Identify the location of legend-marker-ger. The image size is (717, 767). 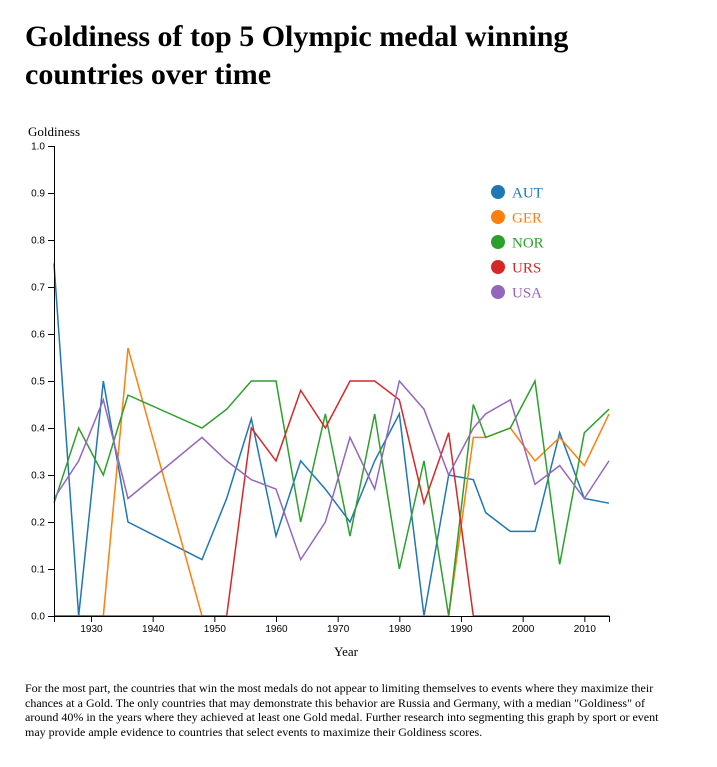
(498, 217).